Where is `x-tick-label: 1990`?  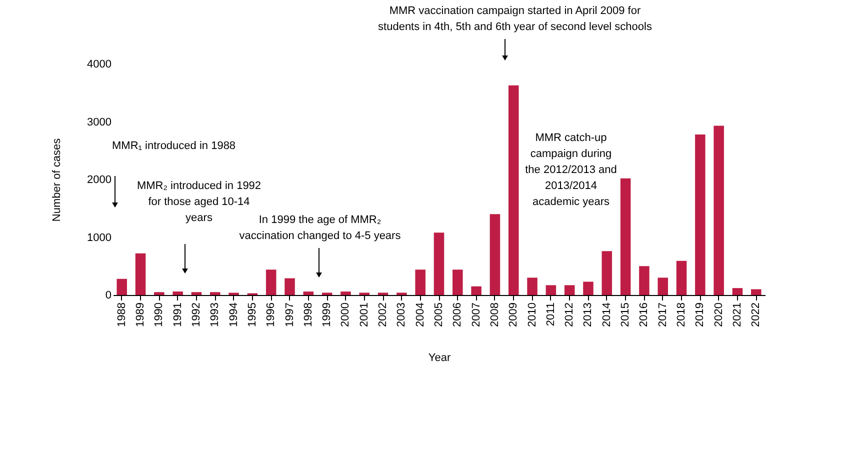
x-tick-label: 1990 is located at coordinates (159, 314).